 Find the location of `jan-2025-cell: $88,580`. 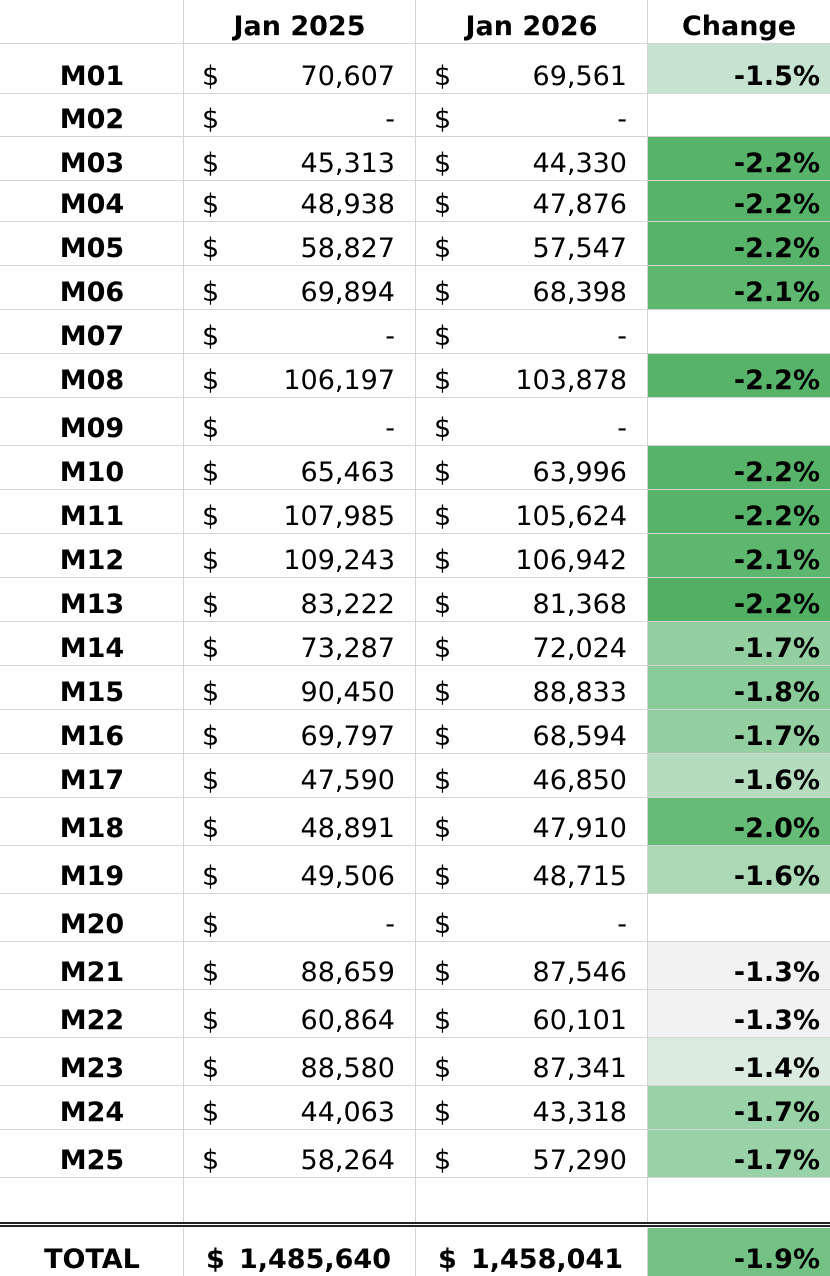

jan-2025-cell: $88,580 is located at coordinates (300, 1062).